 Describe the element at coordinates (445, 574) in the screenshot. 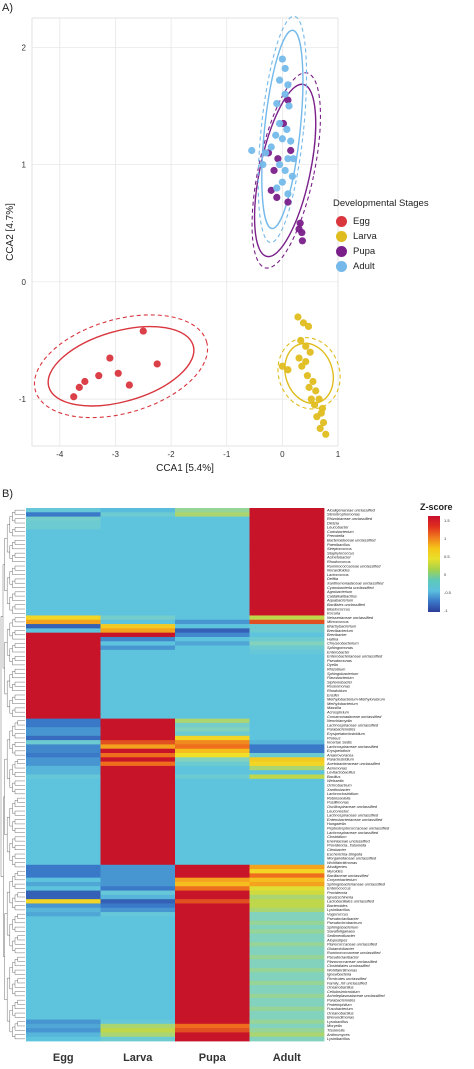

I see `colorbar-tick-label: 0` at that location.